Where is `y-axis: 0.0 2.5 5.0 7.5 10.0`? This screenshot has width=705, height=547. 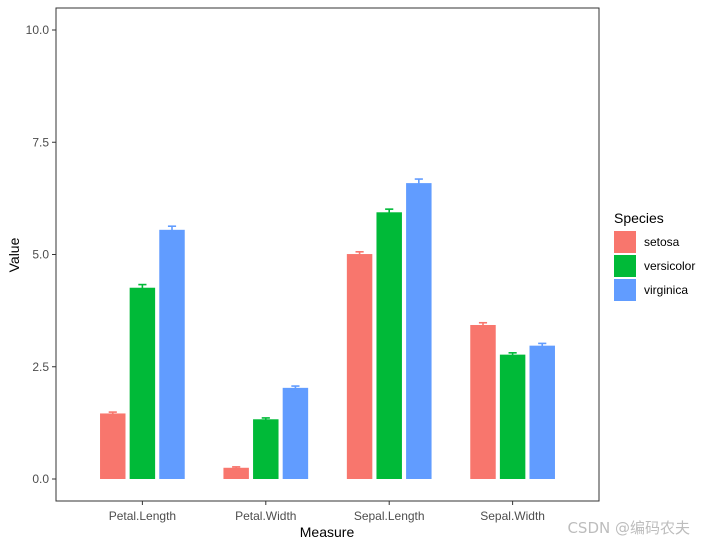
y-axis: 0.0 2.5 5.0 7.5 10.0 is located at coordinates (41, 254).